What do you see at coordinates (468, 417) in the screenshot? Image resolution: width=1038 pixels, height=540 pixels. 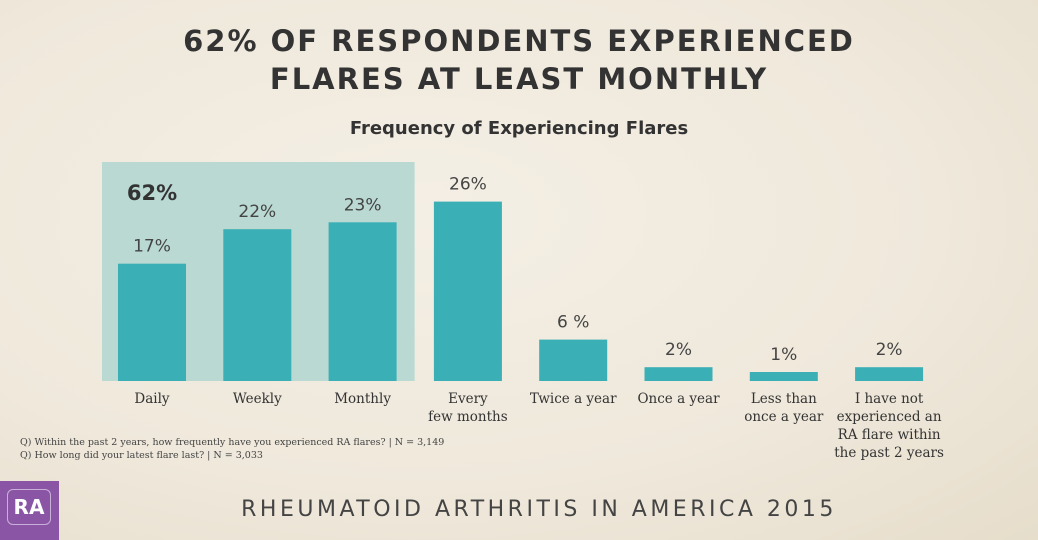 I see `category-label: few months` at bounding box center [468, 417].